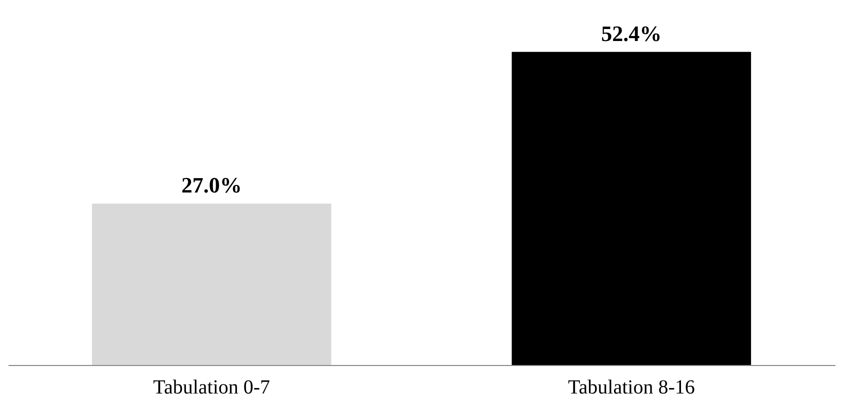 The width and height of the screenshot is (843, 405). What do you see at coordinates (631, 33) in the screenshot?
I see `data-label: 52.4%` at bounding box center [631, 33].